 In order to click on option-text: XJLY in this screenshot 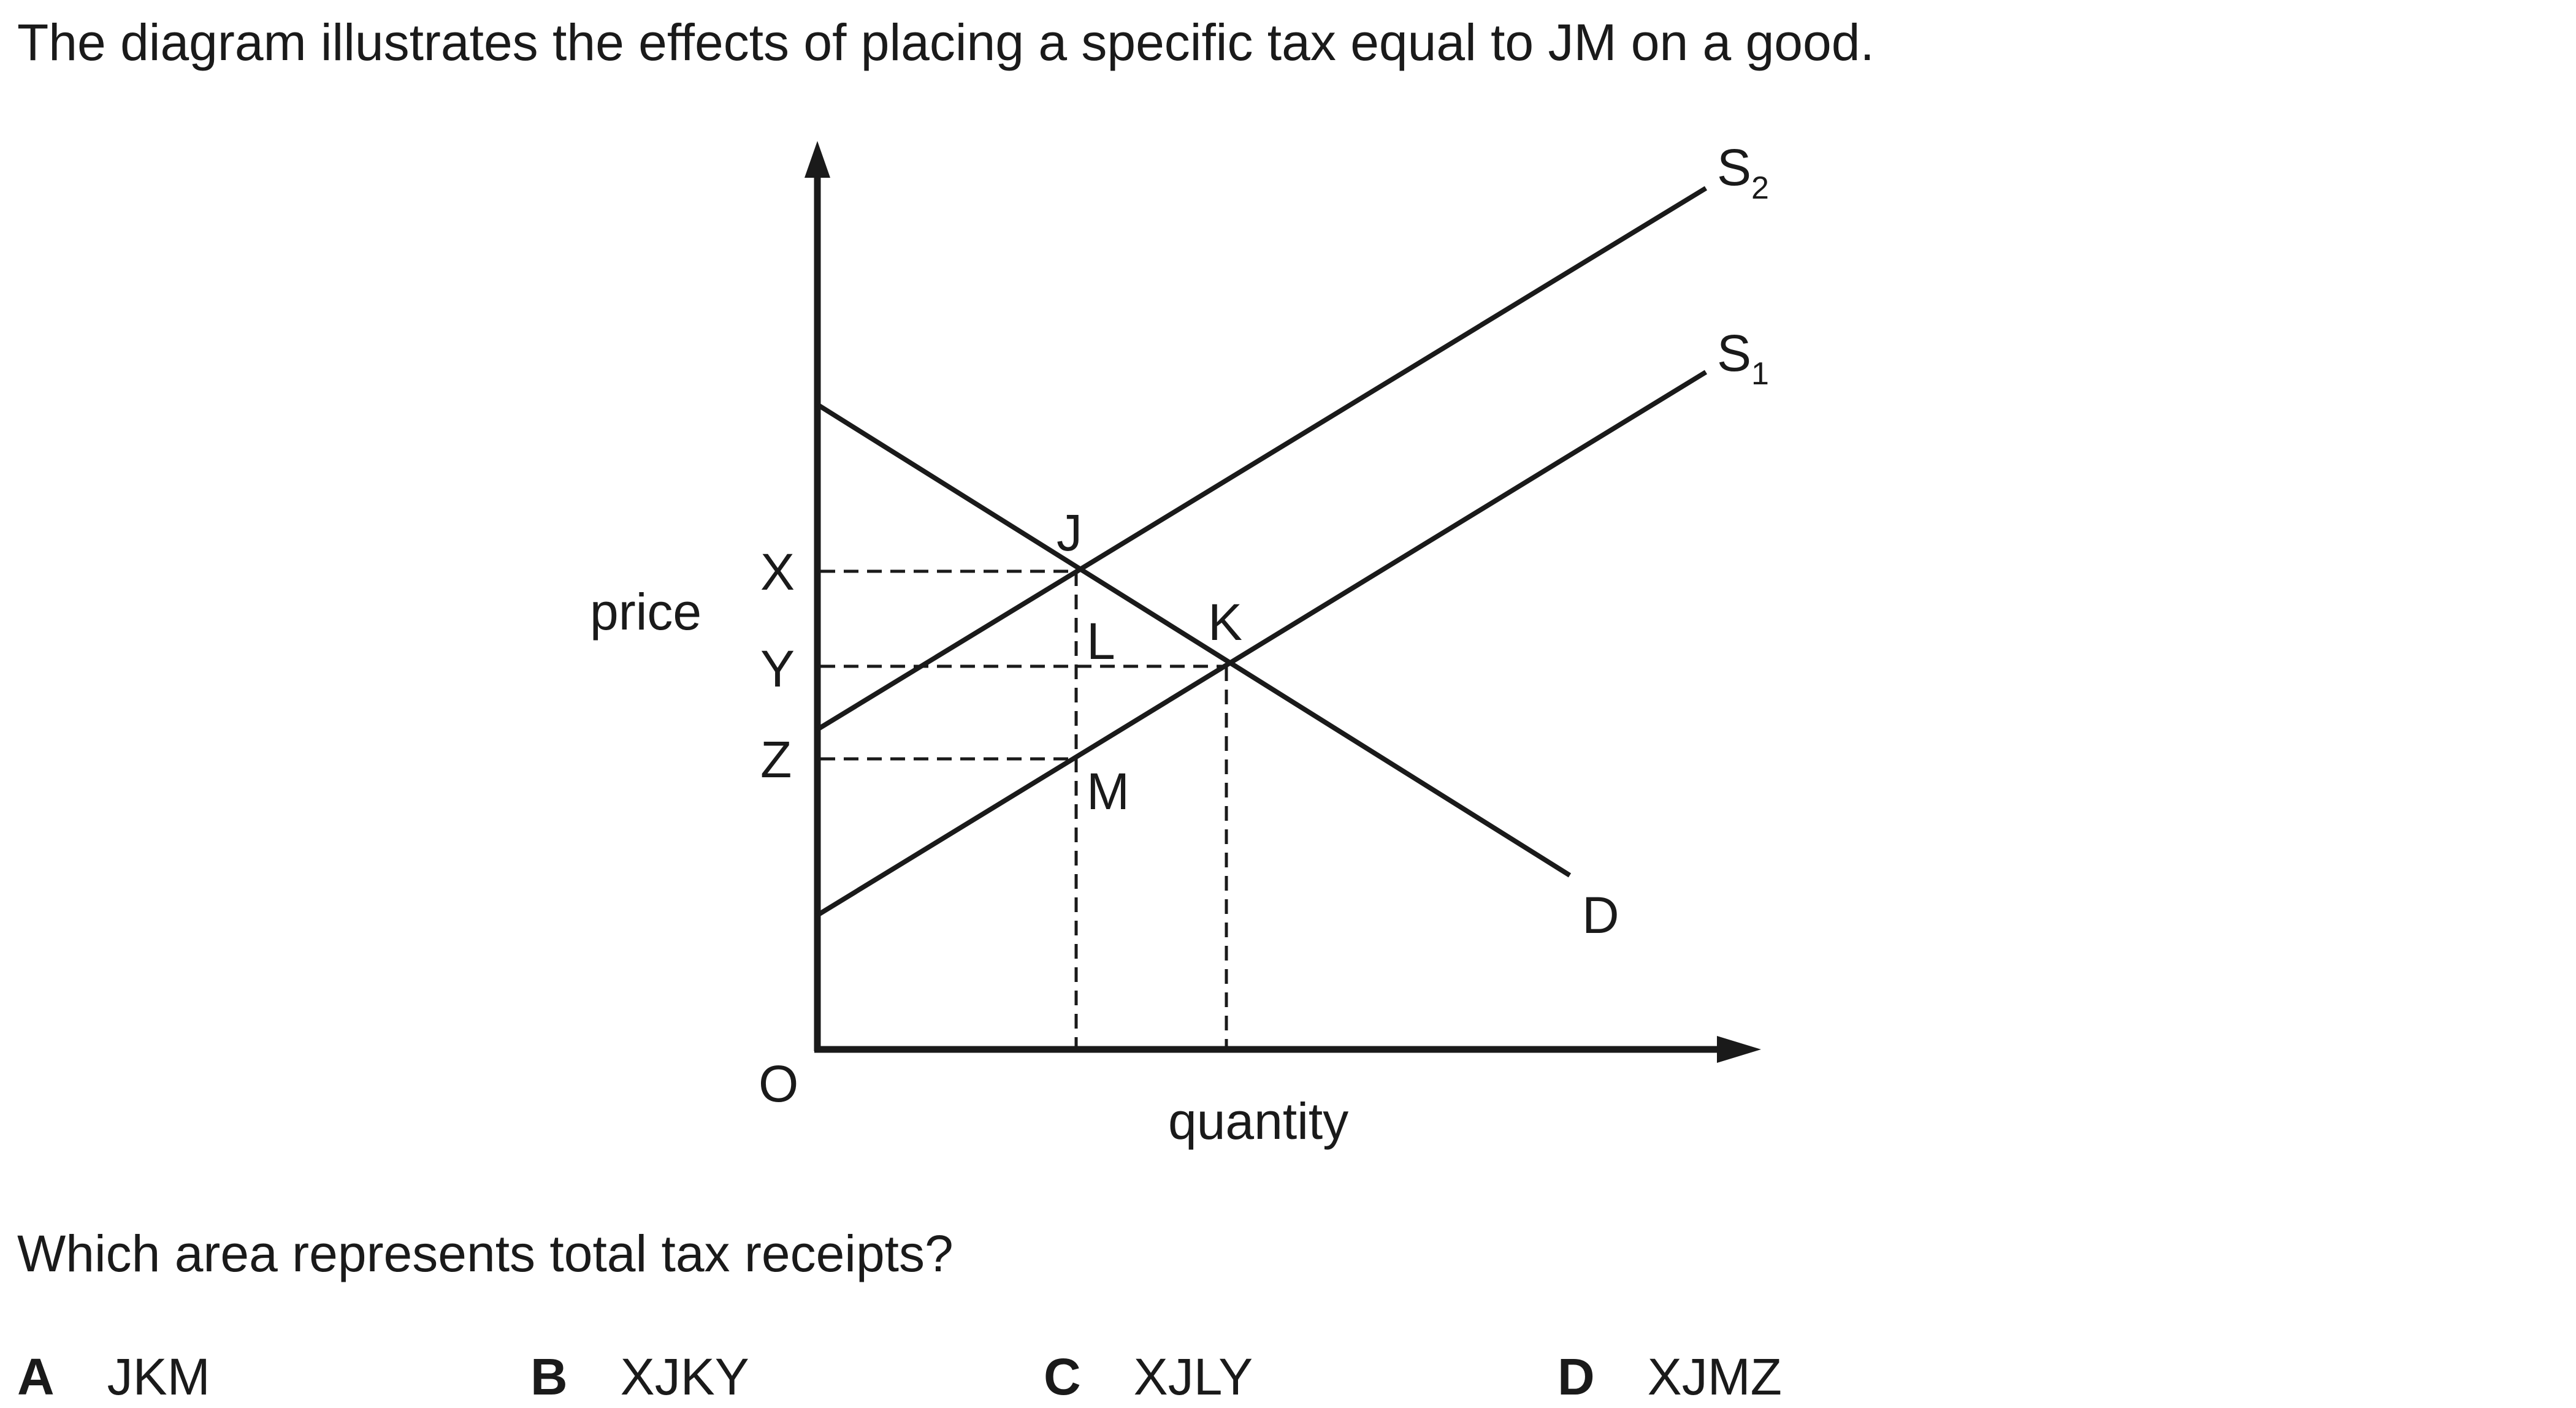, I will do `click(1193, 1377)`.